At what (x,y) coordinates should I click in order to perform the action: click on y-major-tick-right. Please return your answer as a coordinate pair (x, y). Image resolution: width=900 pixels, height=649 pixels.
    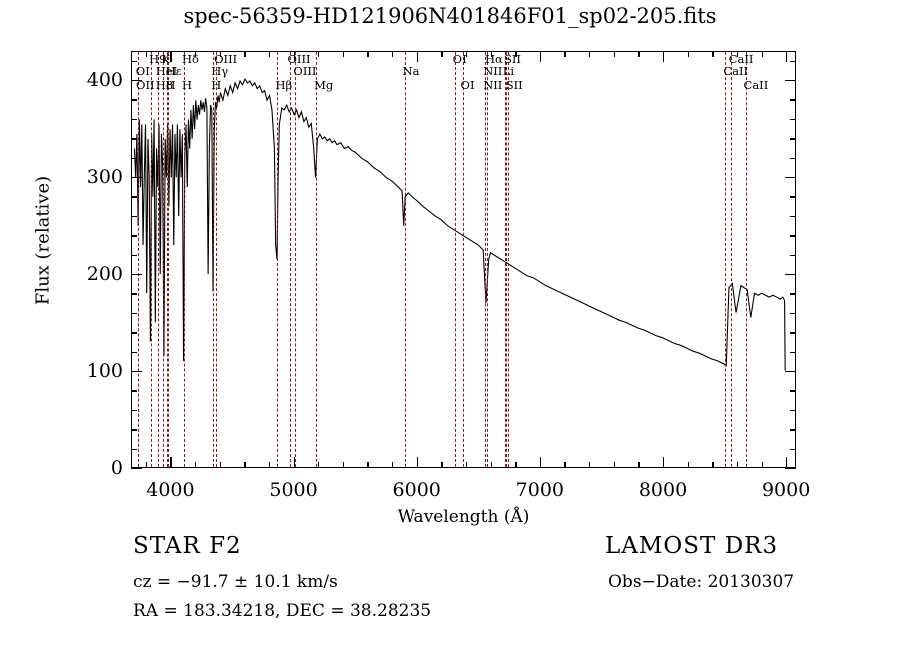
    Looking at the image, I should click on (790, 469).